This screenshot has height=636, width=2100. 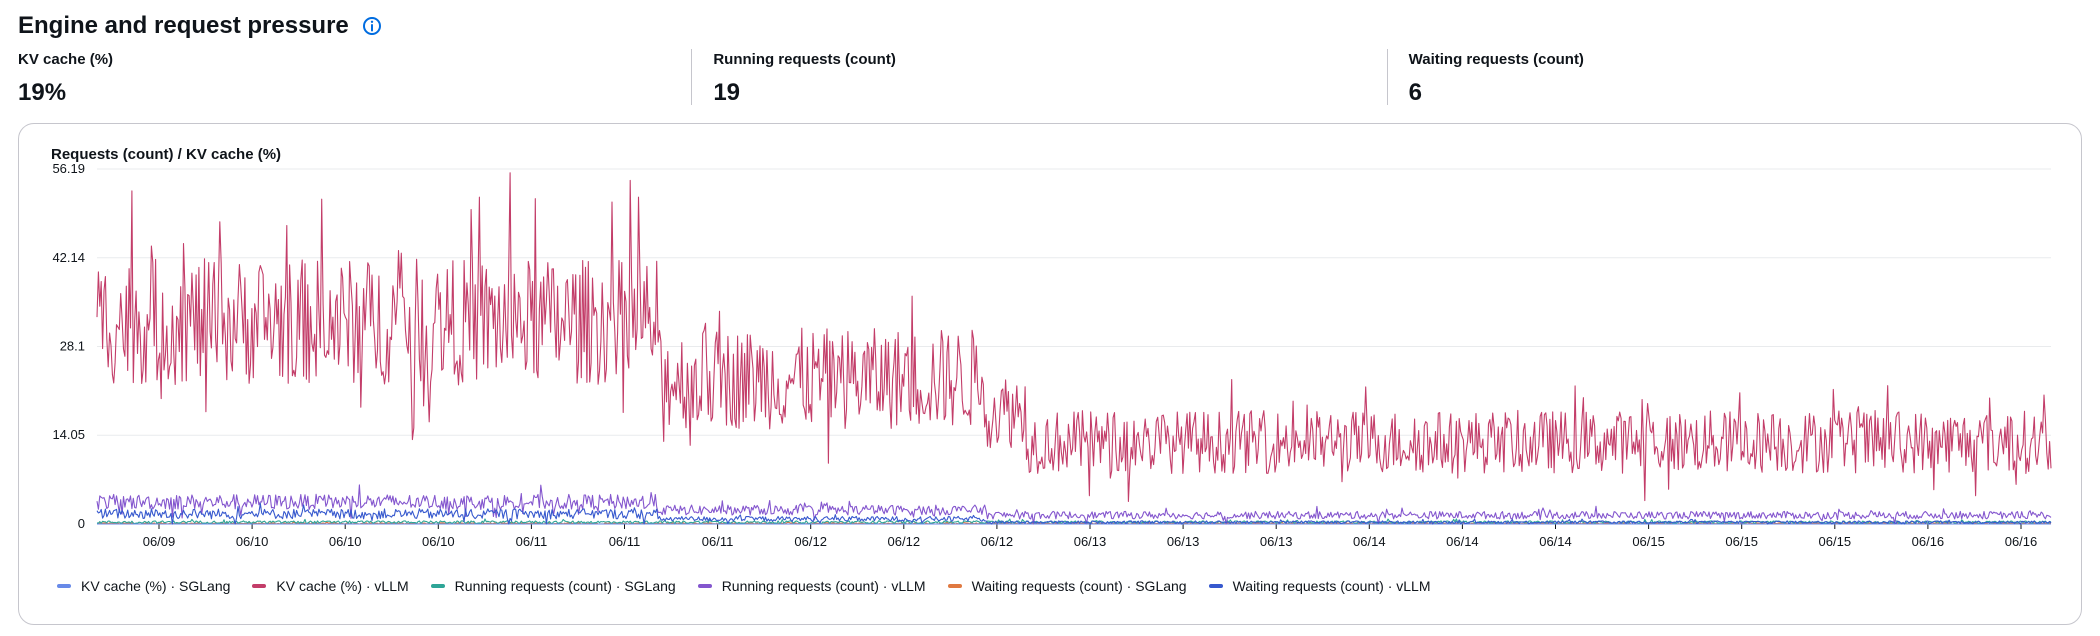 What do you see at coordinates (823, 586) in the screenshot?
I see `legend-label: Running requests (count) · vLLM` at bounding box center [823, 586].